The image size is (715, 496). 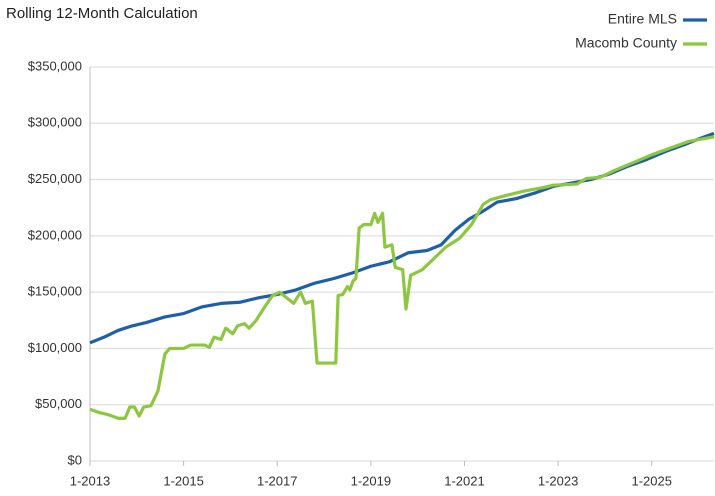 I want to click on x-tick-label: 1-2021, so click(x=464, y=480).